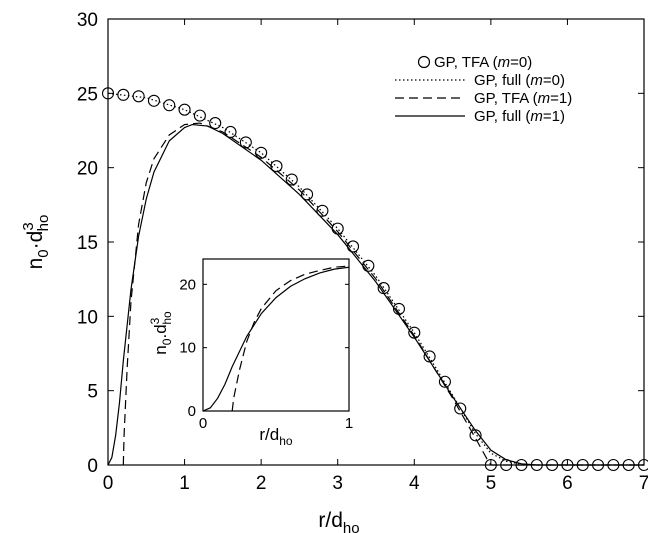 The height and width of the screenshot is (533, 648). I want to click on legend-label-tfa-m0: GP, TFA (m=0), so click(483, 62).